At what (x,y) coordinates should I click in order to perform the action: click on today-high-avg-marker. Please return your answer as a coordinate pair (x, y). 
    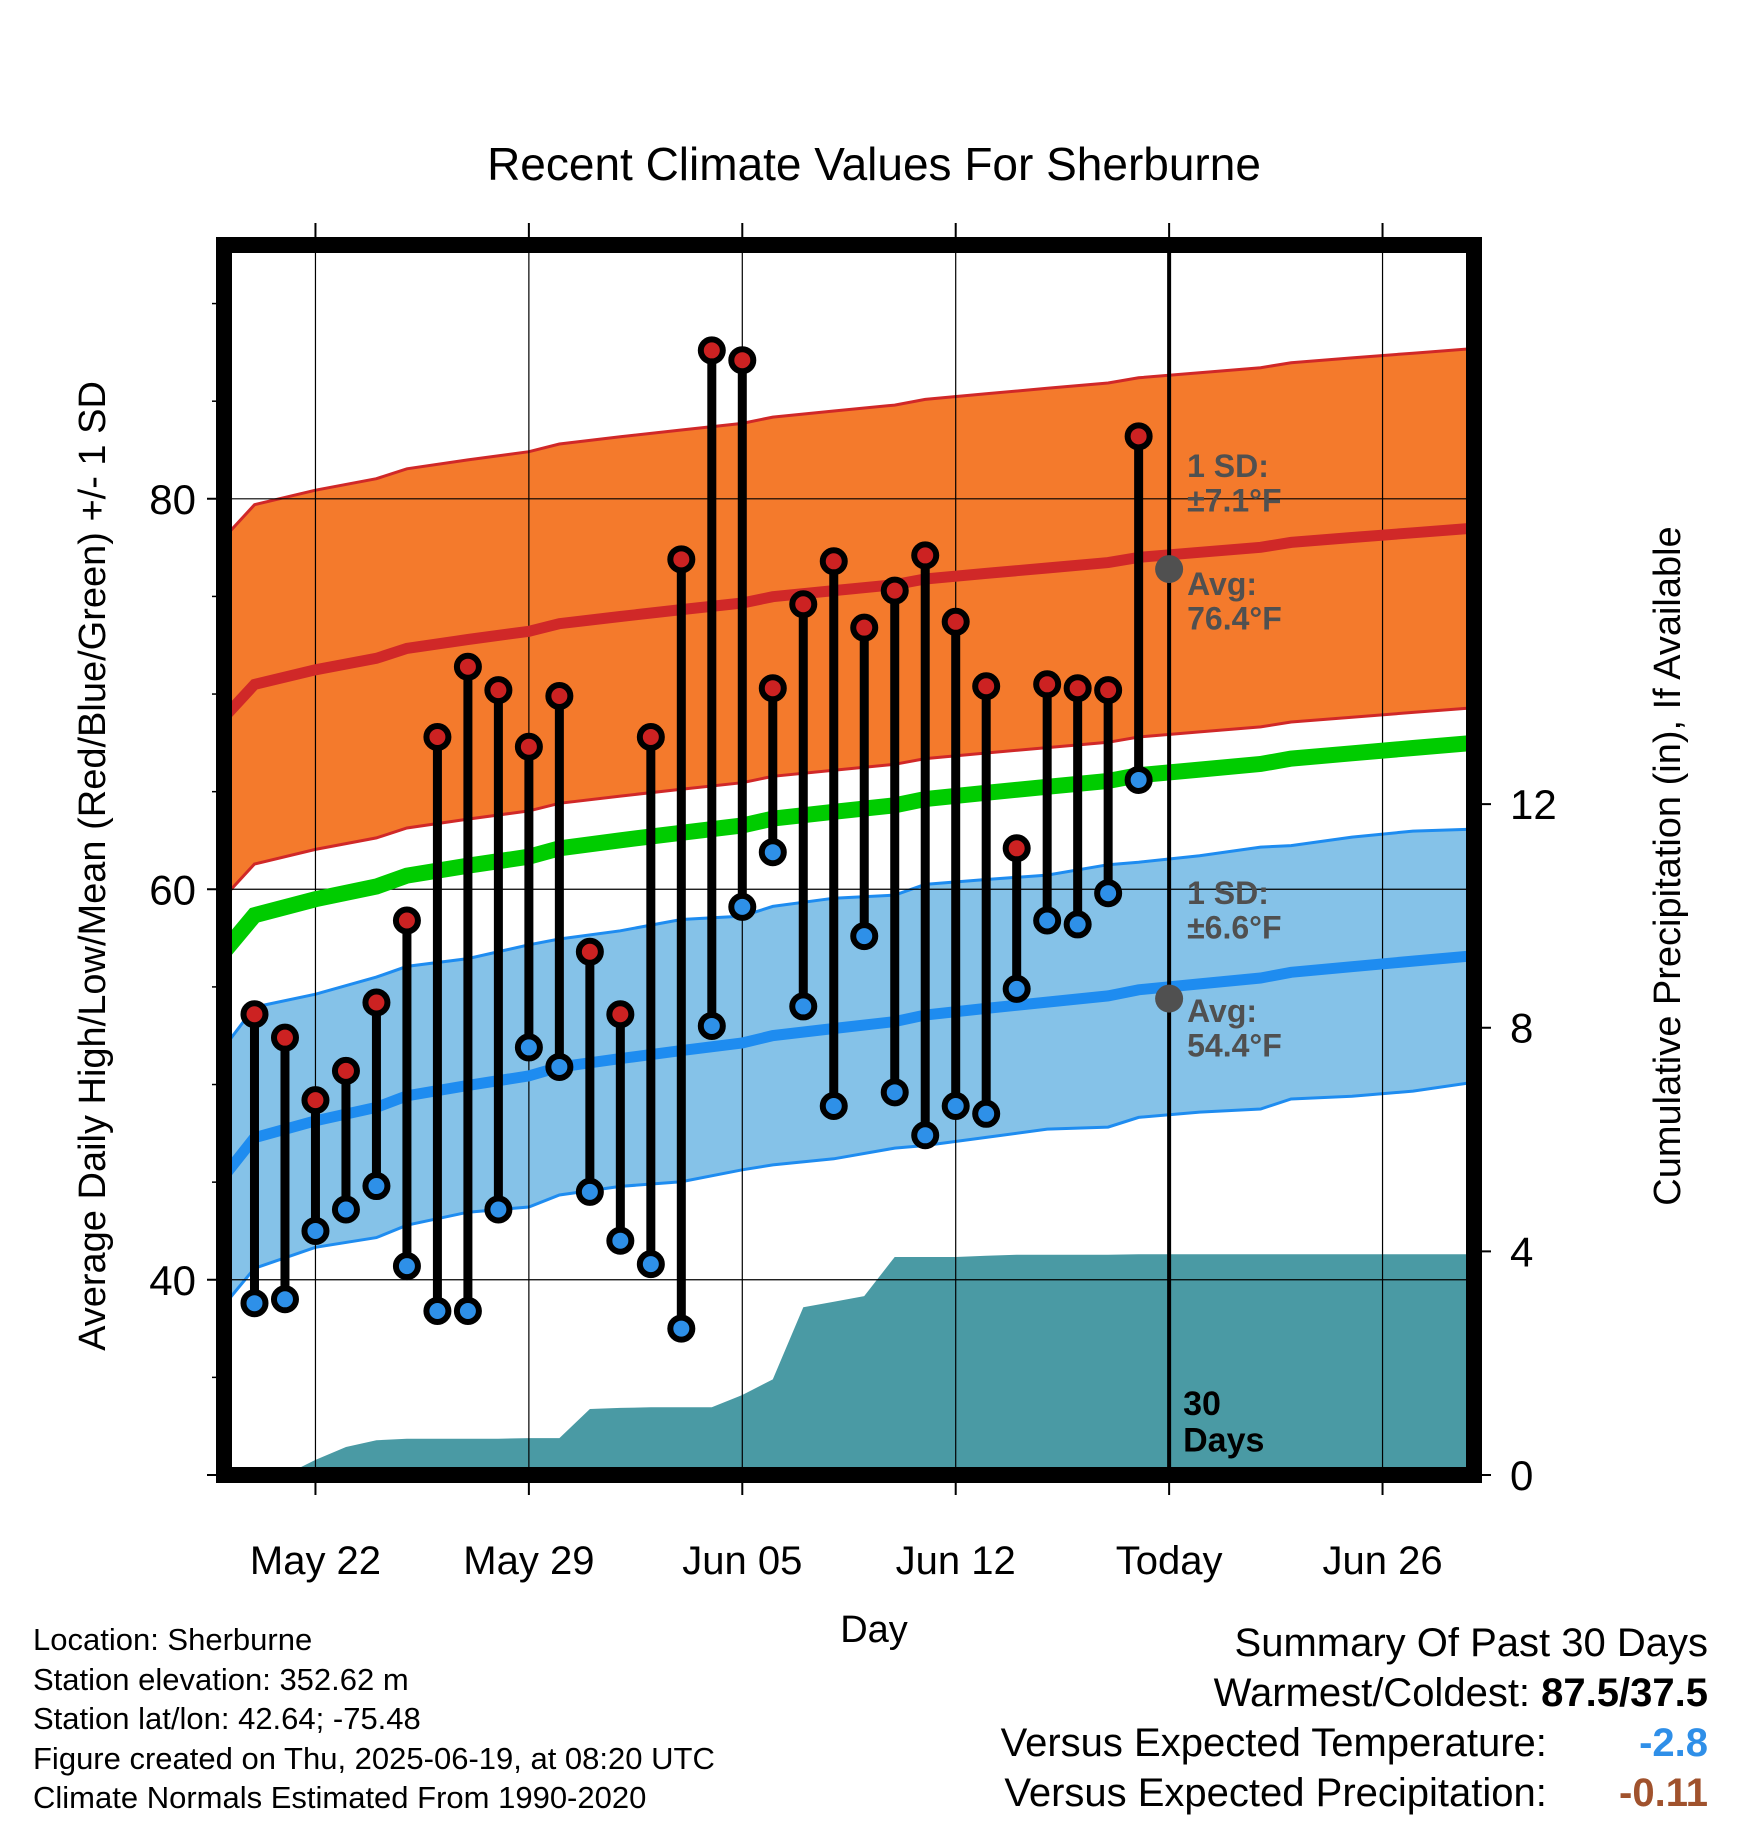
    Looking at the image, I should click on (1169, 569).